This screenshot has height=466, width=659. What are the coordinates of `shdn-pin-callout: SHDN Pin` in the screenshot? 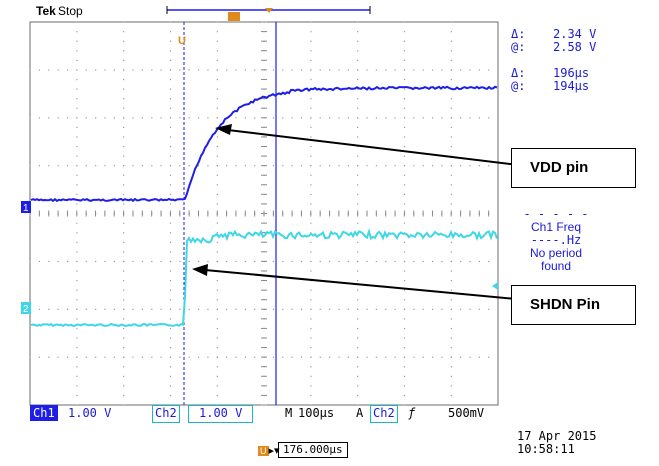 It's located at (573, 305).